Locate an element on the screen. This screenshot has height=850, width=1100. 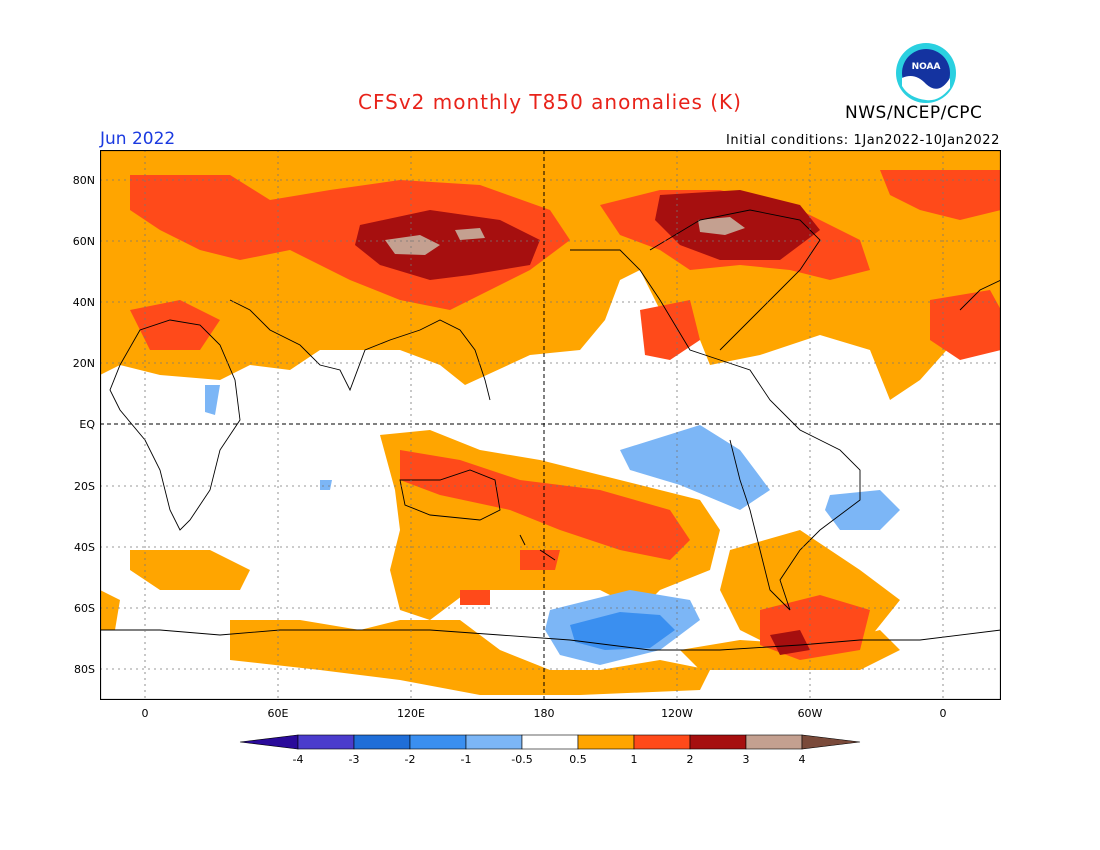
colorbar: -4 -3 -2 -1 -0.5 0.5 1 2 3 4 is located at coordinates (550, 750).